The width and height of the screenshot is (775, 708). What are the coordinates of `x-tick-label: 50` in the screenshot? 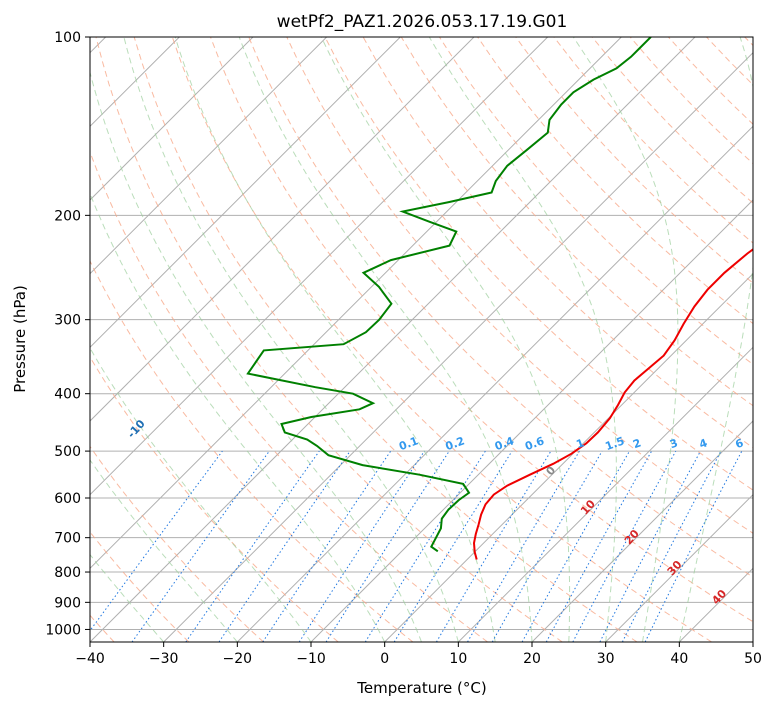 It's located at (753, 659).